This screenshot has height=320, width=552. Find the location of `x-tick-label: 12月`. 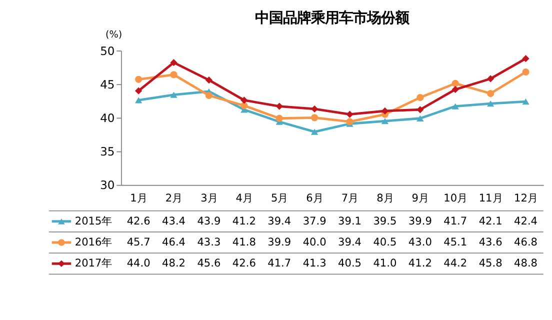

x-tick-label: 12月 is located at coordinates (526, 198).